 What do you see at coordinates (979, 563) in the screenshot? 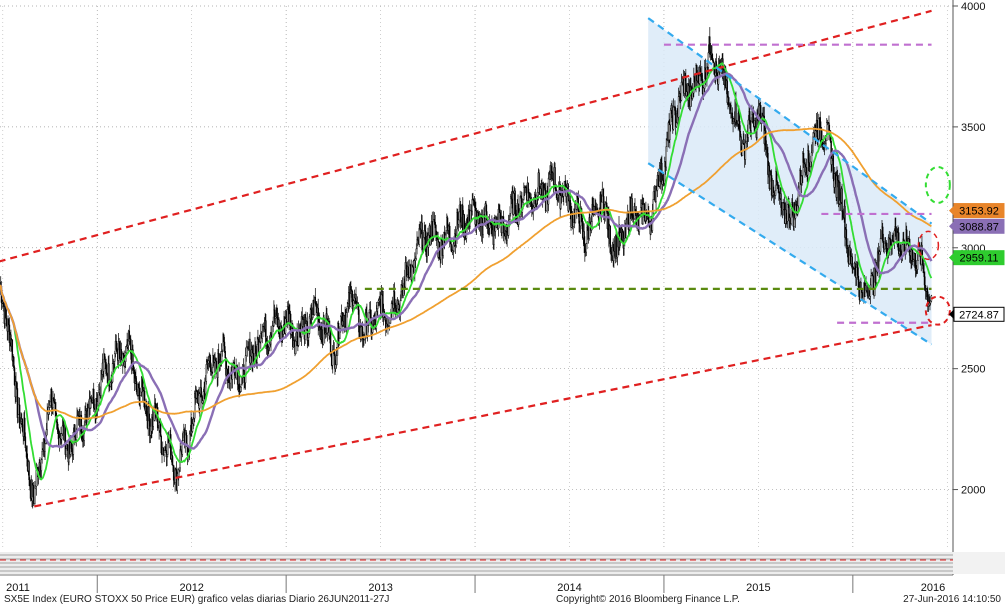
I see `panel-axis` at bounding box center [979, 563].